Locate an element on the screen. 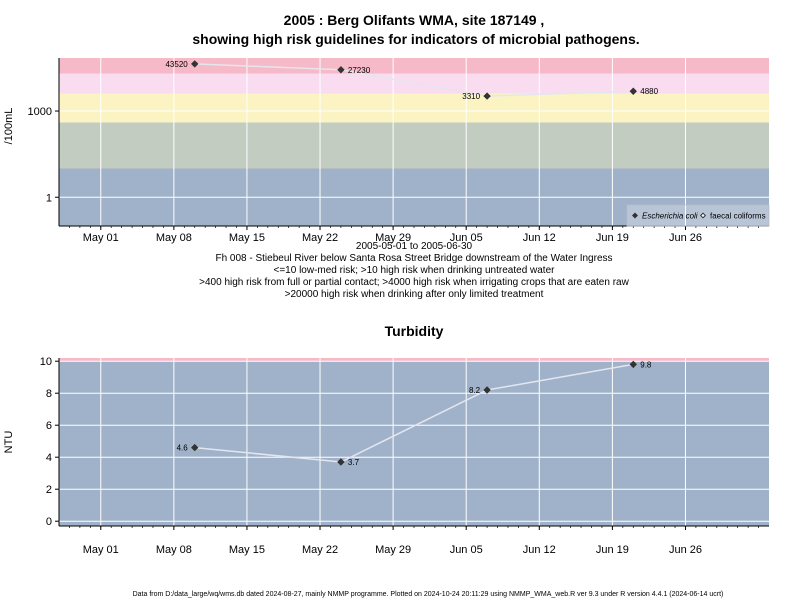  y-tick-label: 10 is located at coordinates (46, 362).